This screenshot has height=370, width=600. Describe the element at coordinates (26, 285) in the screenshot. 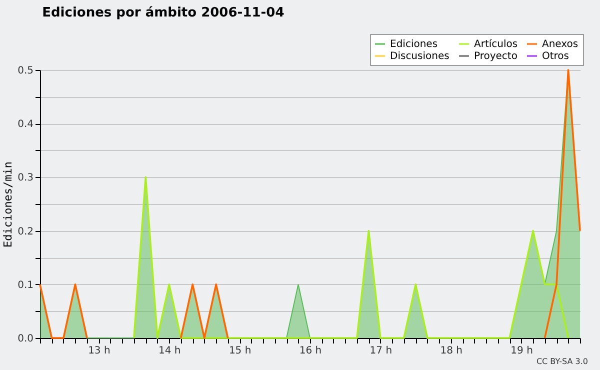

I see `y-tick-label: 0.1` at that location.